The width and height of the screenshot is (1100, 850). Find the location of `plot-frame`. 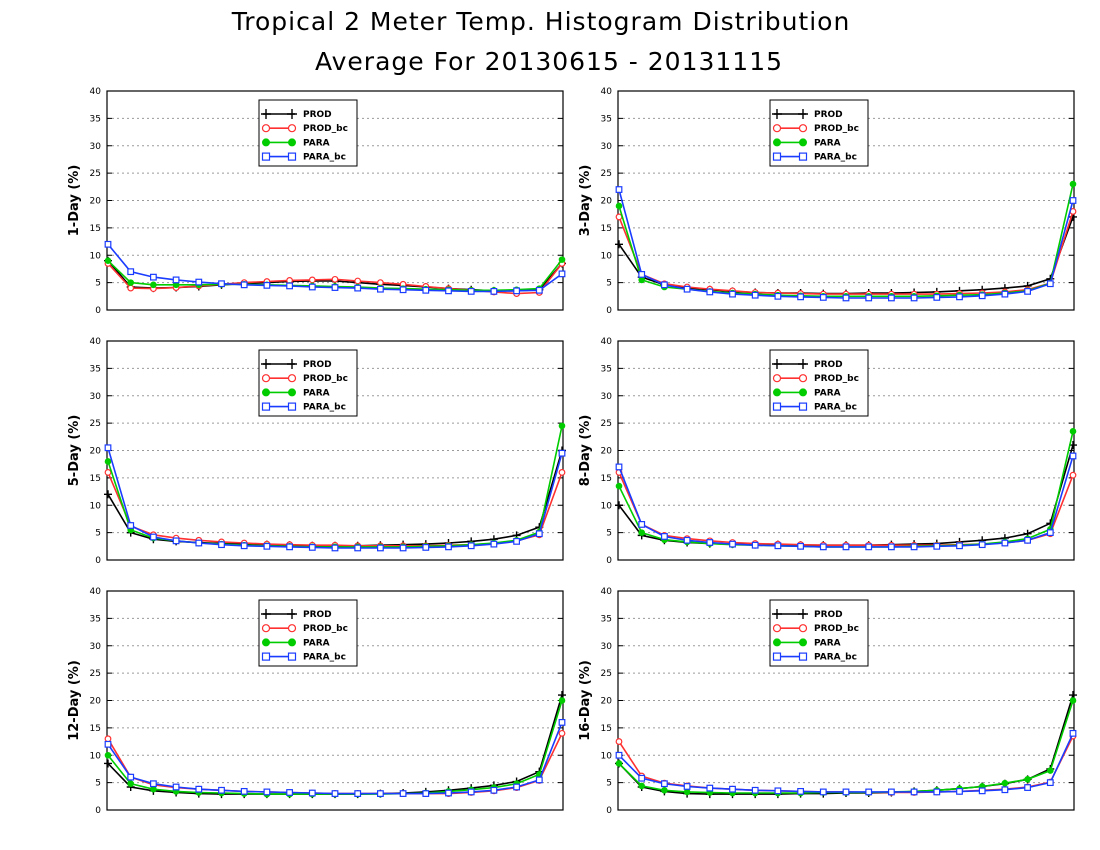

plot-frame is located at coordinates (846, 450).